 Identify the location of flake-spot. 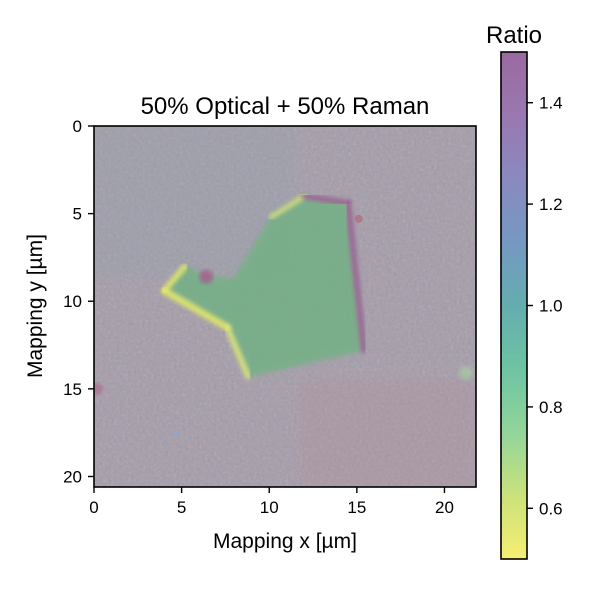
(358, 218).